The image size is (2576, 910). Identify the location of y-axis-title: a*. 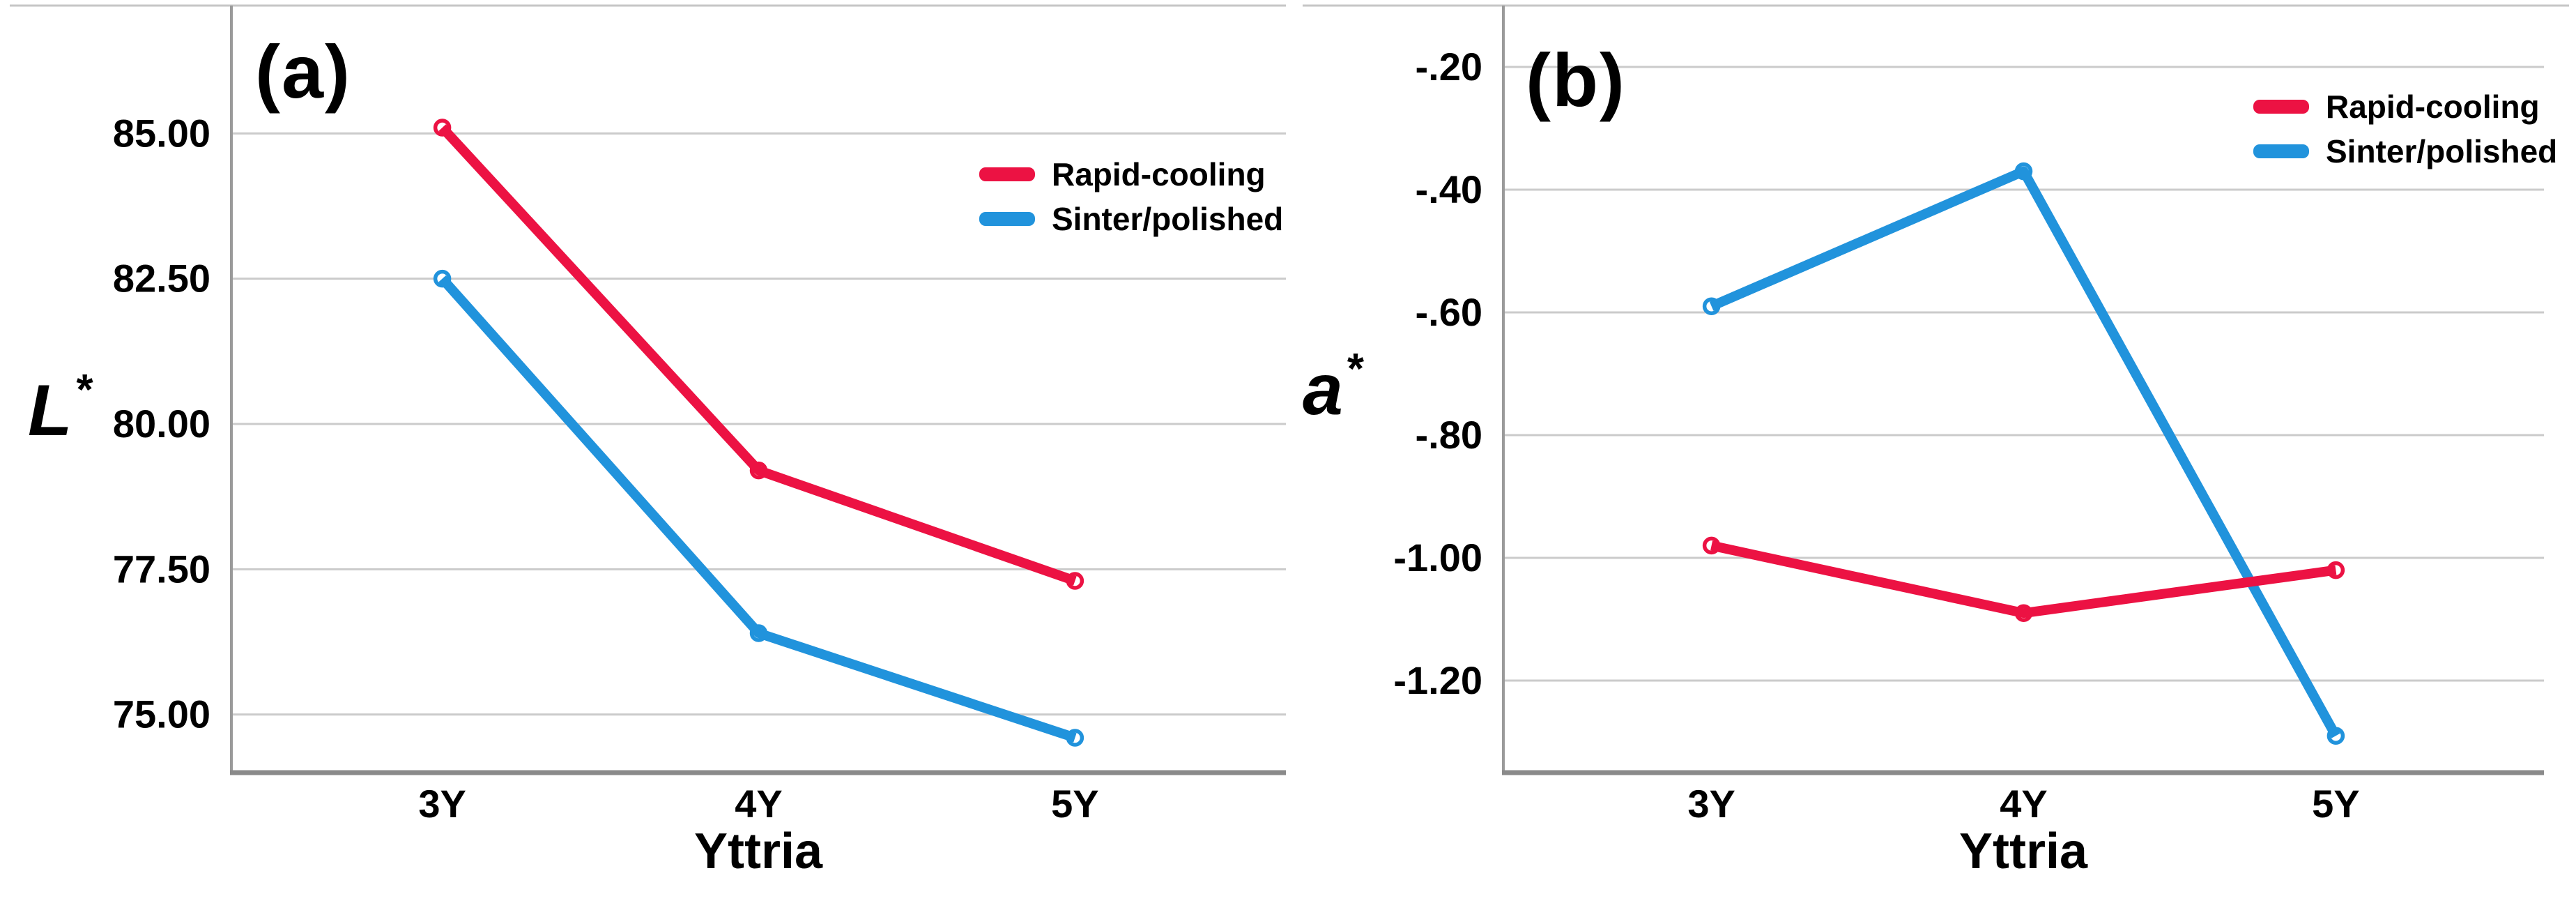
(1333, 388).